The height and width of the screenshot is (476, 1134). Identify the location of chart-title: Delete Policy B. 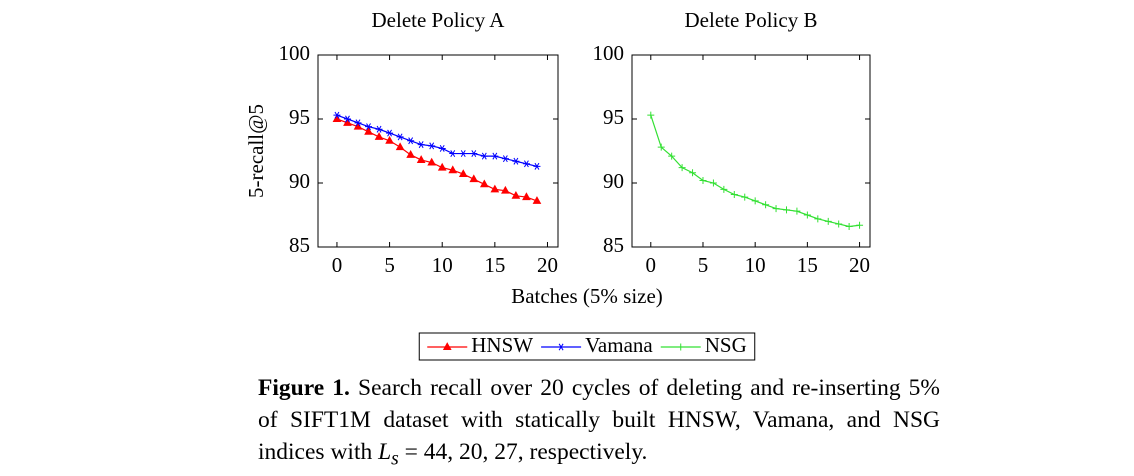
(751, 20).